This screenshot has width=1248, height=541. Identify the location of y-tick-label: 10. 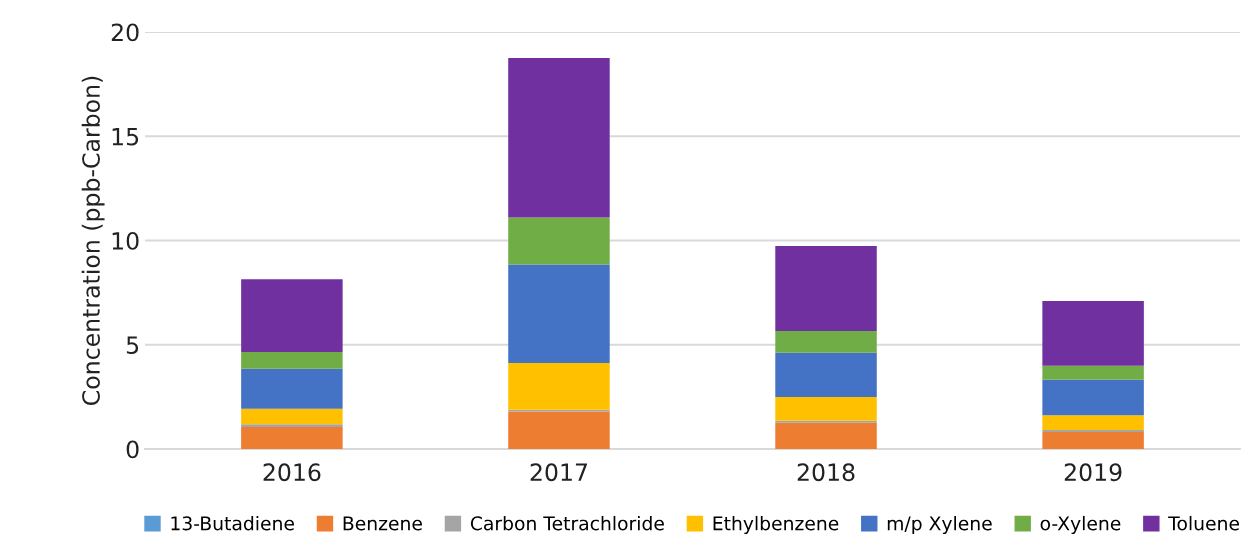
(125, 240).